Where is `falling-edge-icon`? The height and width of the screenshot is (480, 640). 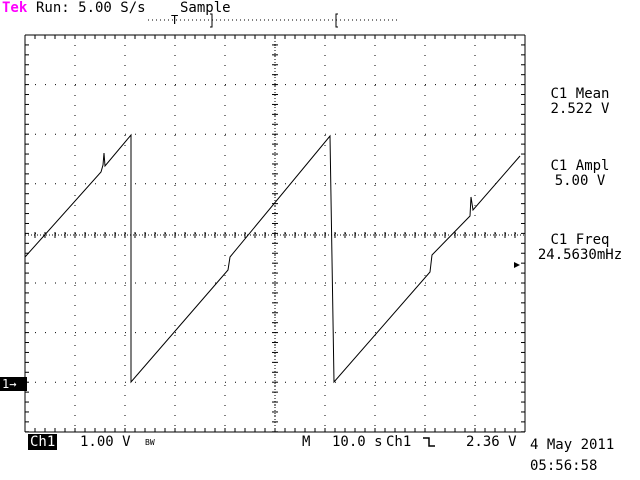 falling-edge-icon is located at coordinates (429, 442).